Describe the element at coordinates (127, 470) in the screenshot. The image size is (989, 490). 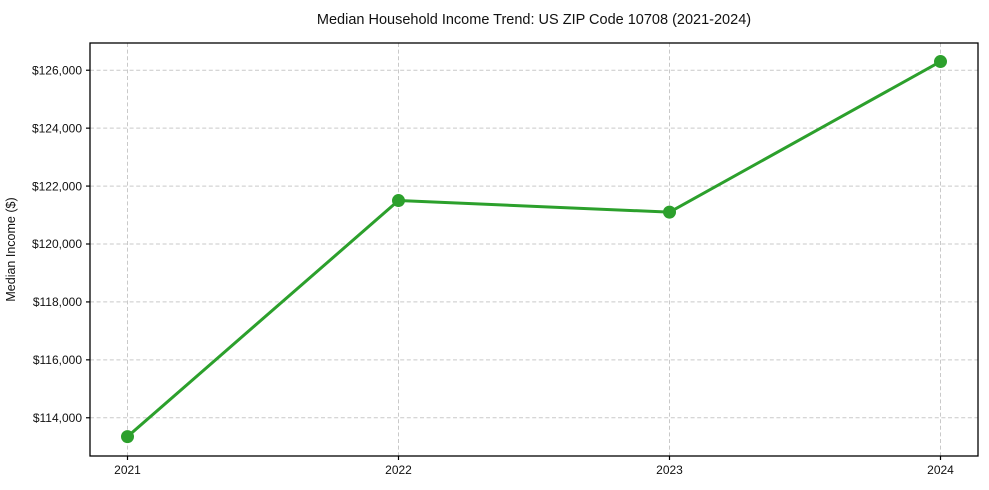
I see `x-tick-label: 2021` at that location.